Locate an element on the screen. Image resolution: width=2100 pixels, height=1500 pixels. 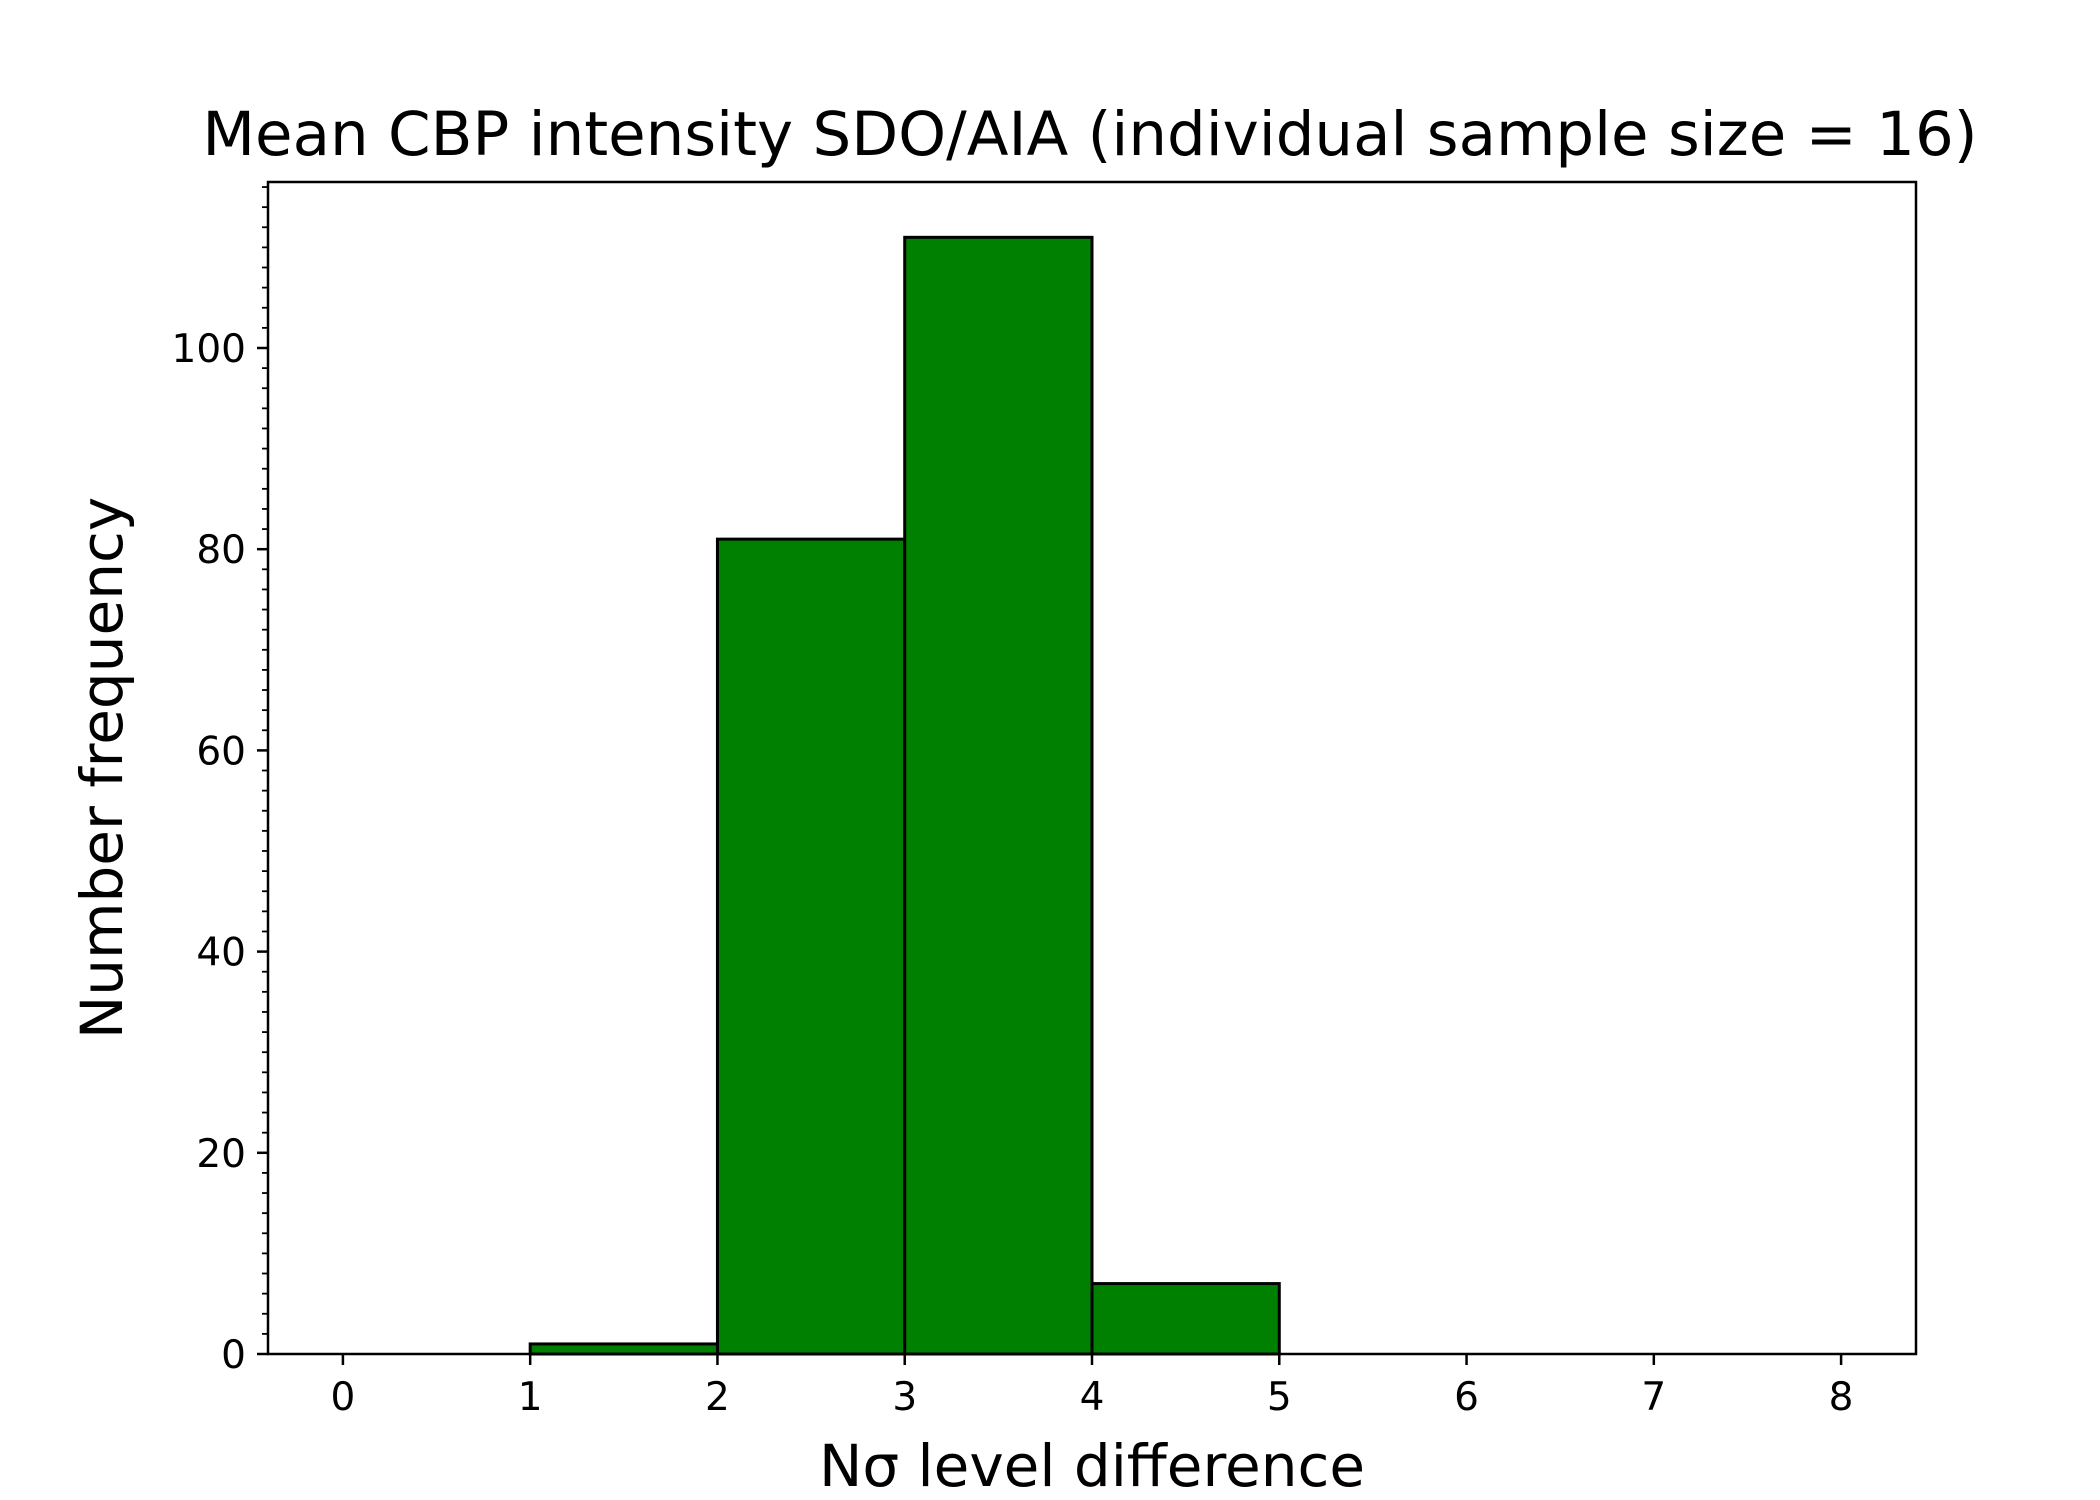
x-axis-label: Nσ level difference is located at coordinates (1092, 1466).